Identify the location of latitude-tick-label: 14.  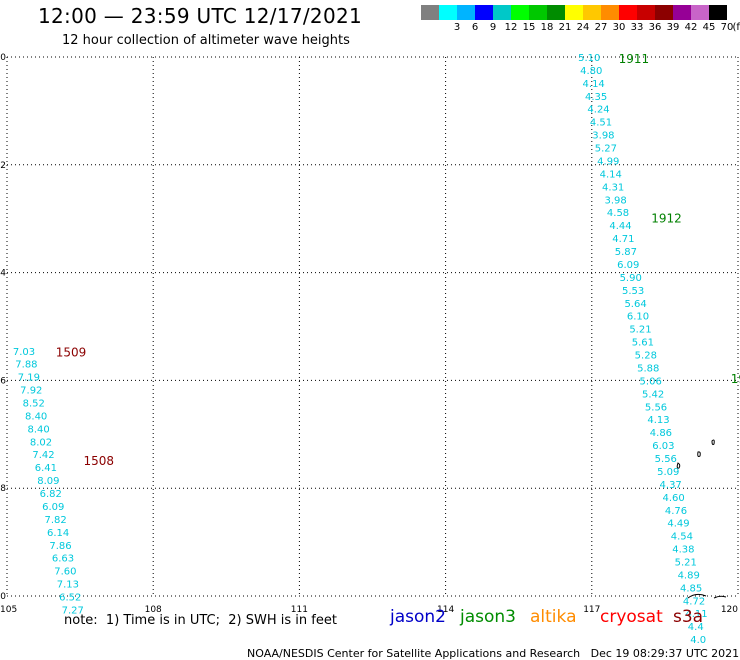
(3, 274).